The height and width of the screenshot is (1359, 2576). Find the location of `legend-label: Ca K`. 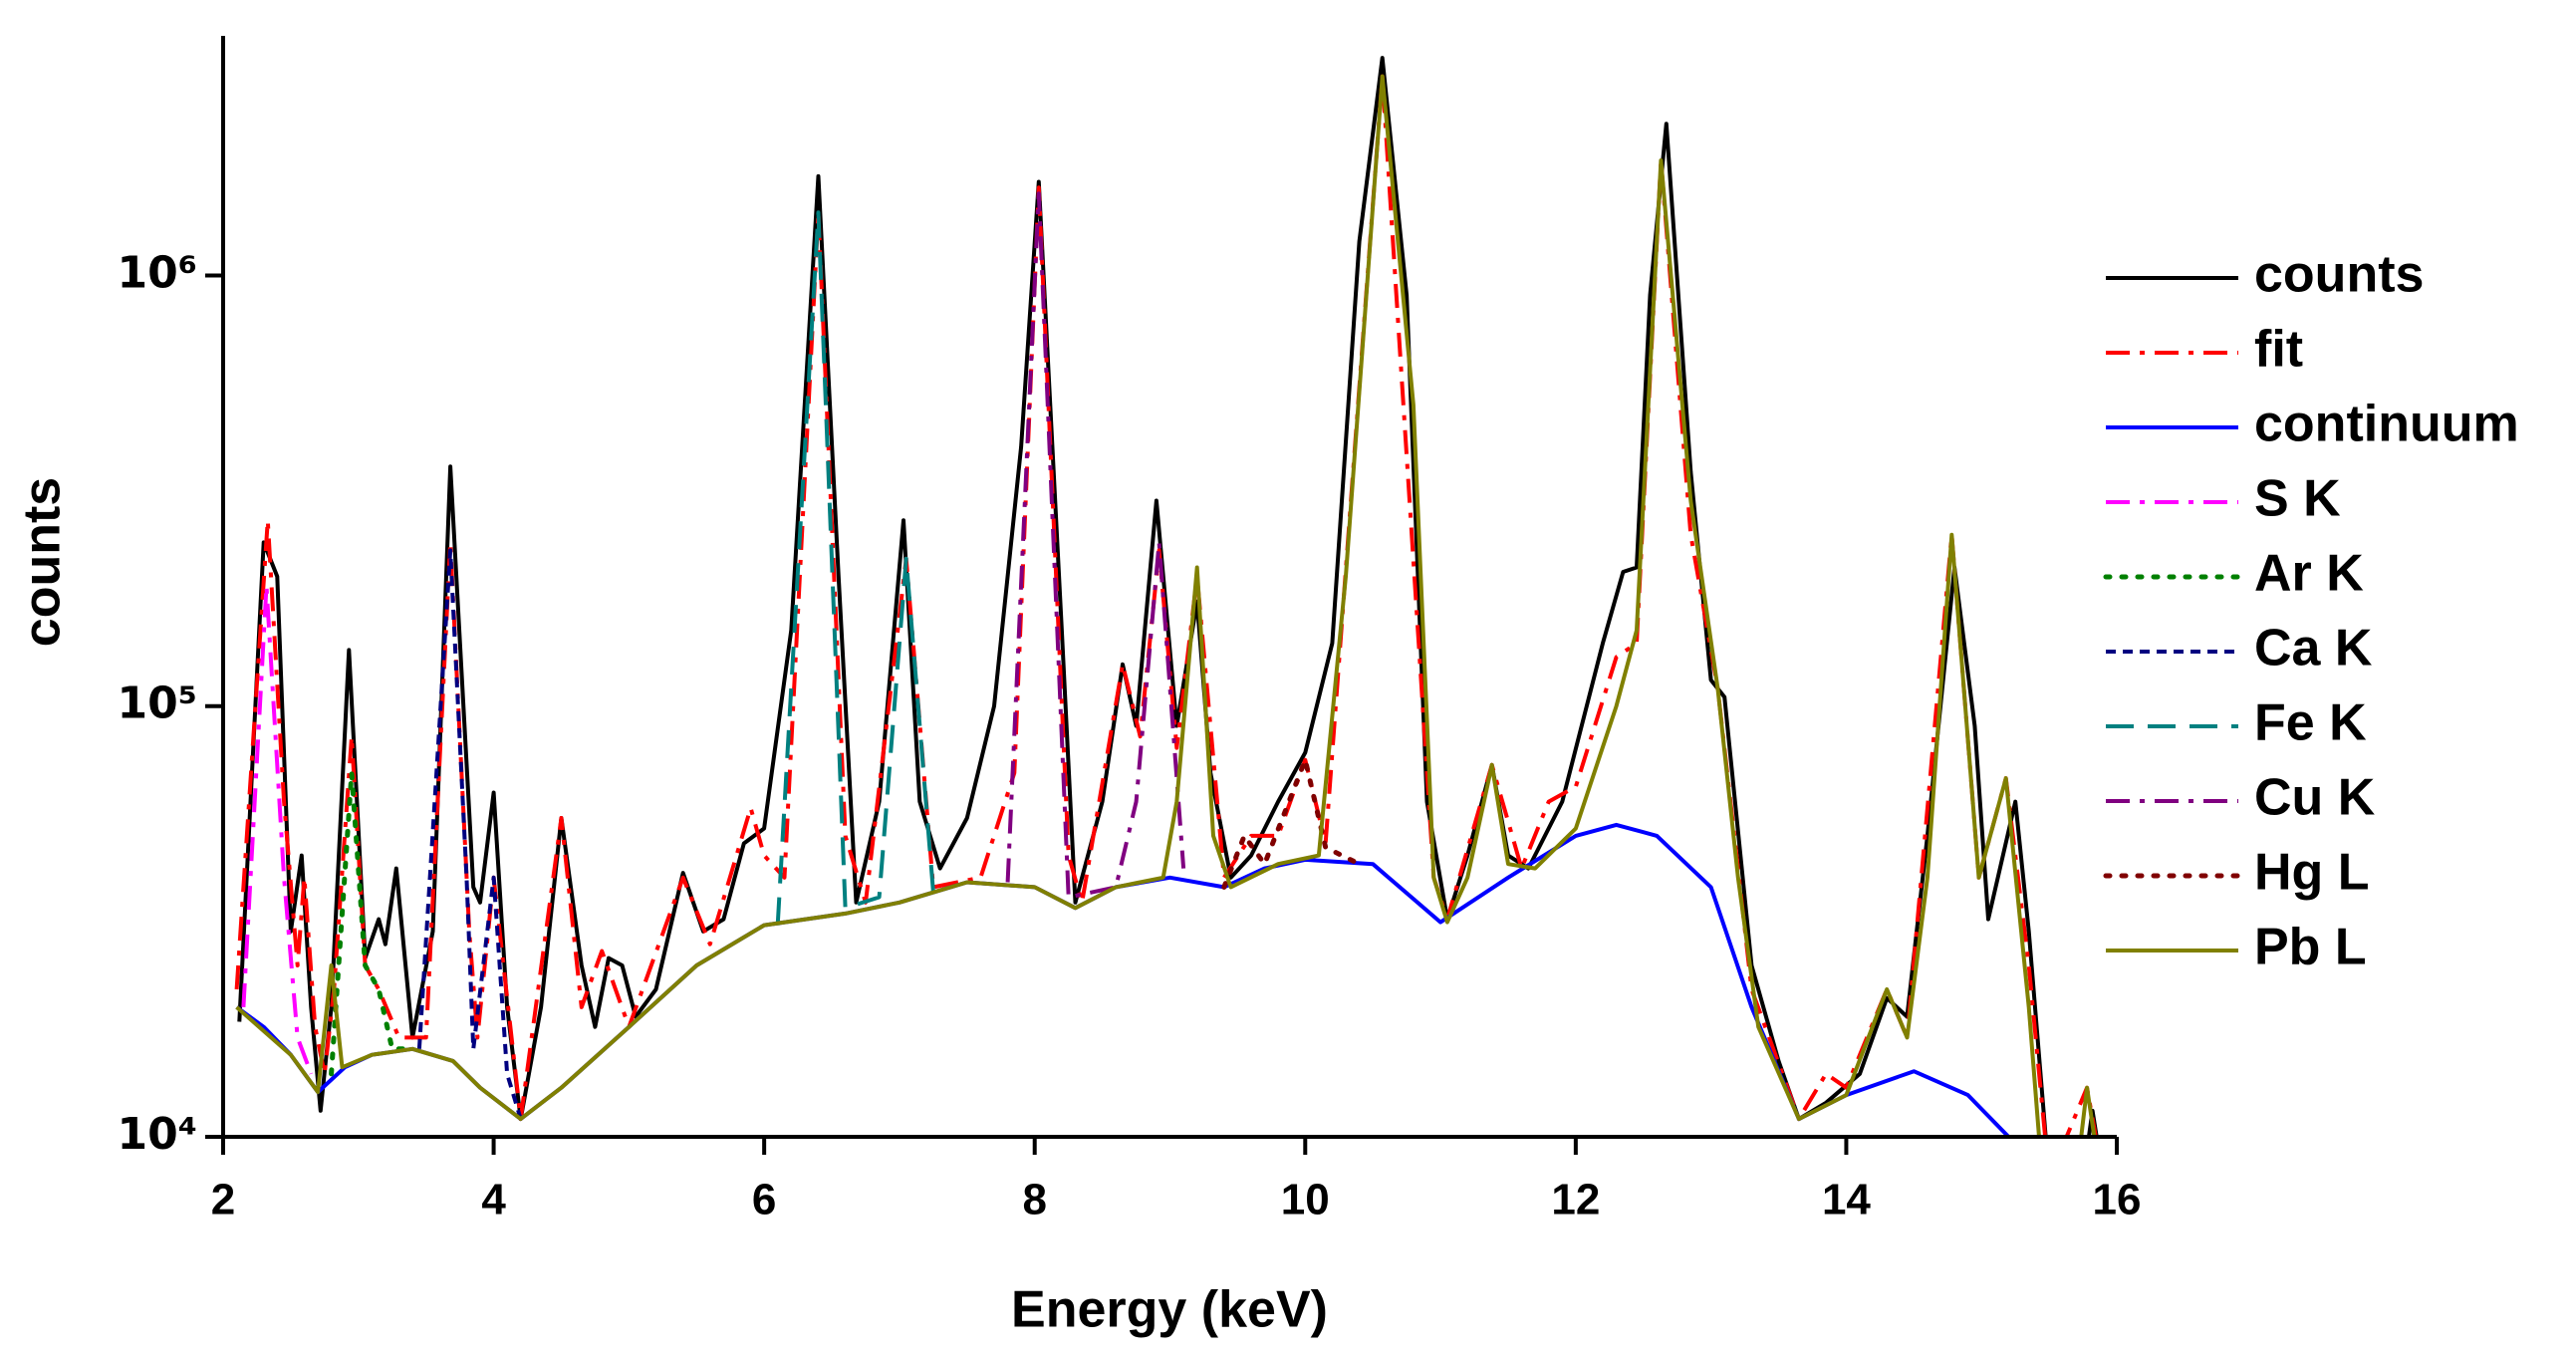

legend-label: Ca K is located at coordinates (2313, 649).